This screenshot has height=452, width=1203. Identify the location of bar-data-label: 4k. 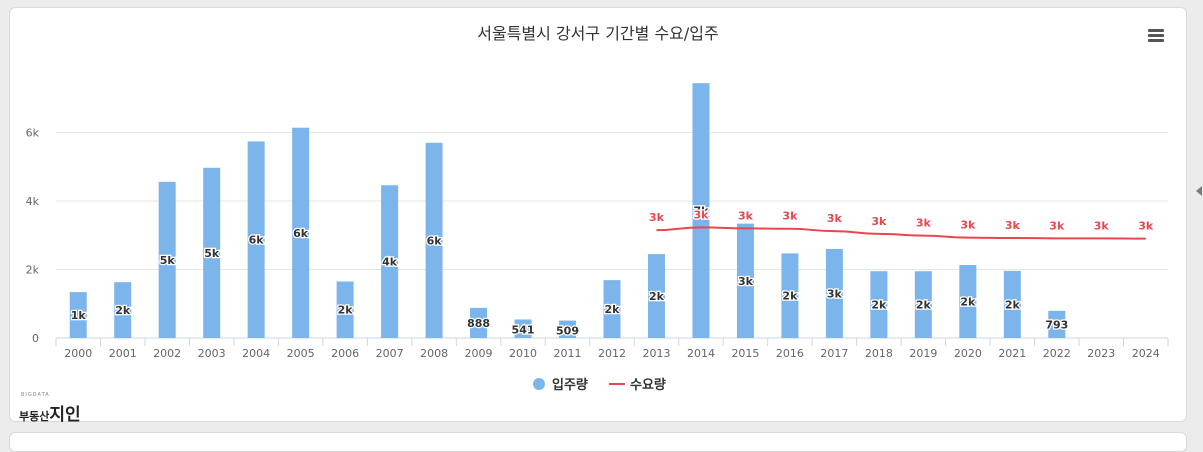
(390, 262).